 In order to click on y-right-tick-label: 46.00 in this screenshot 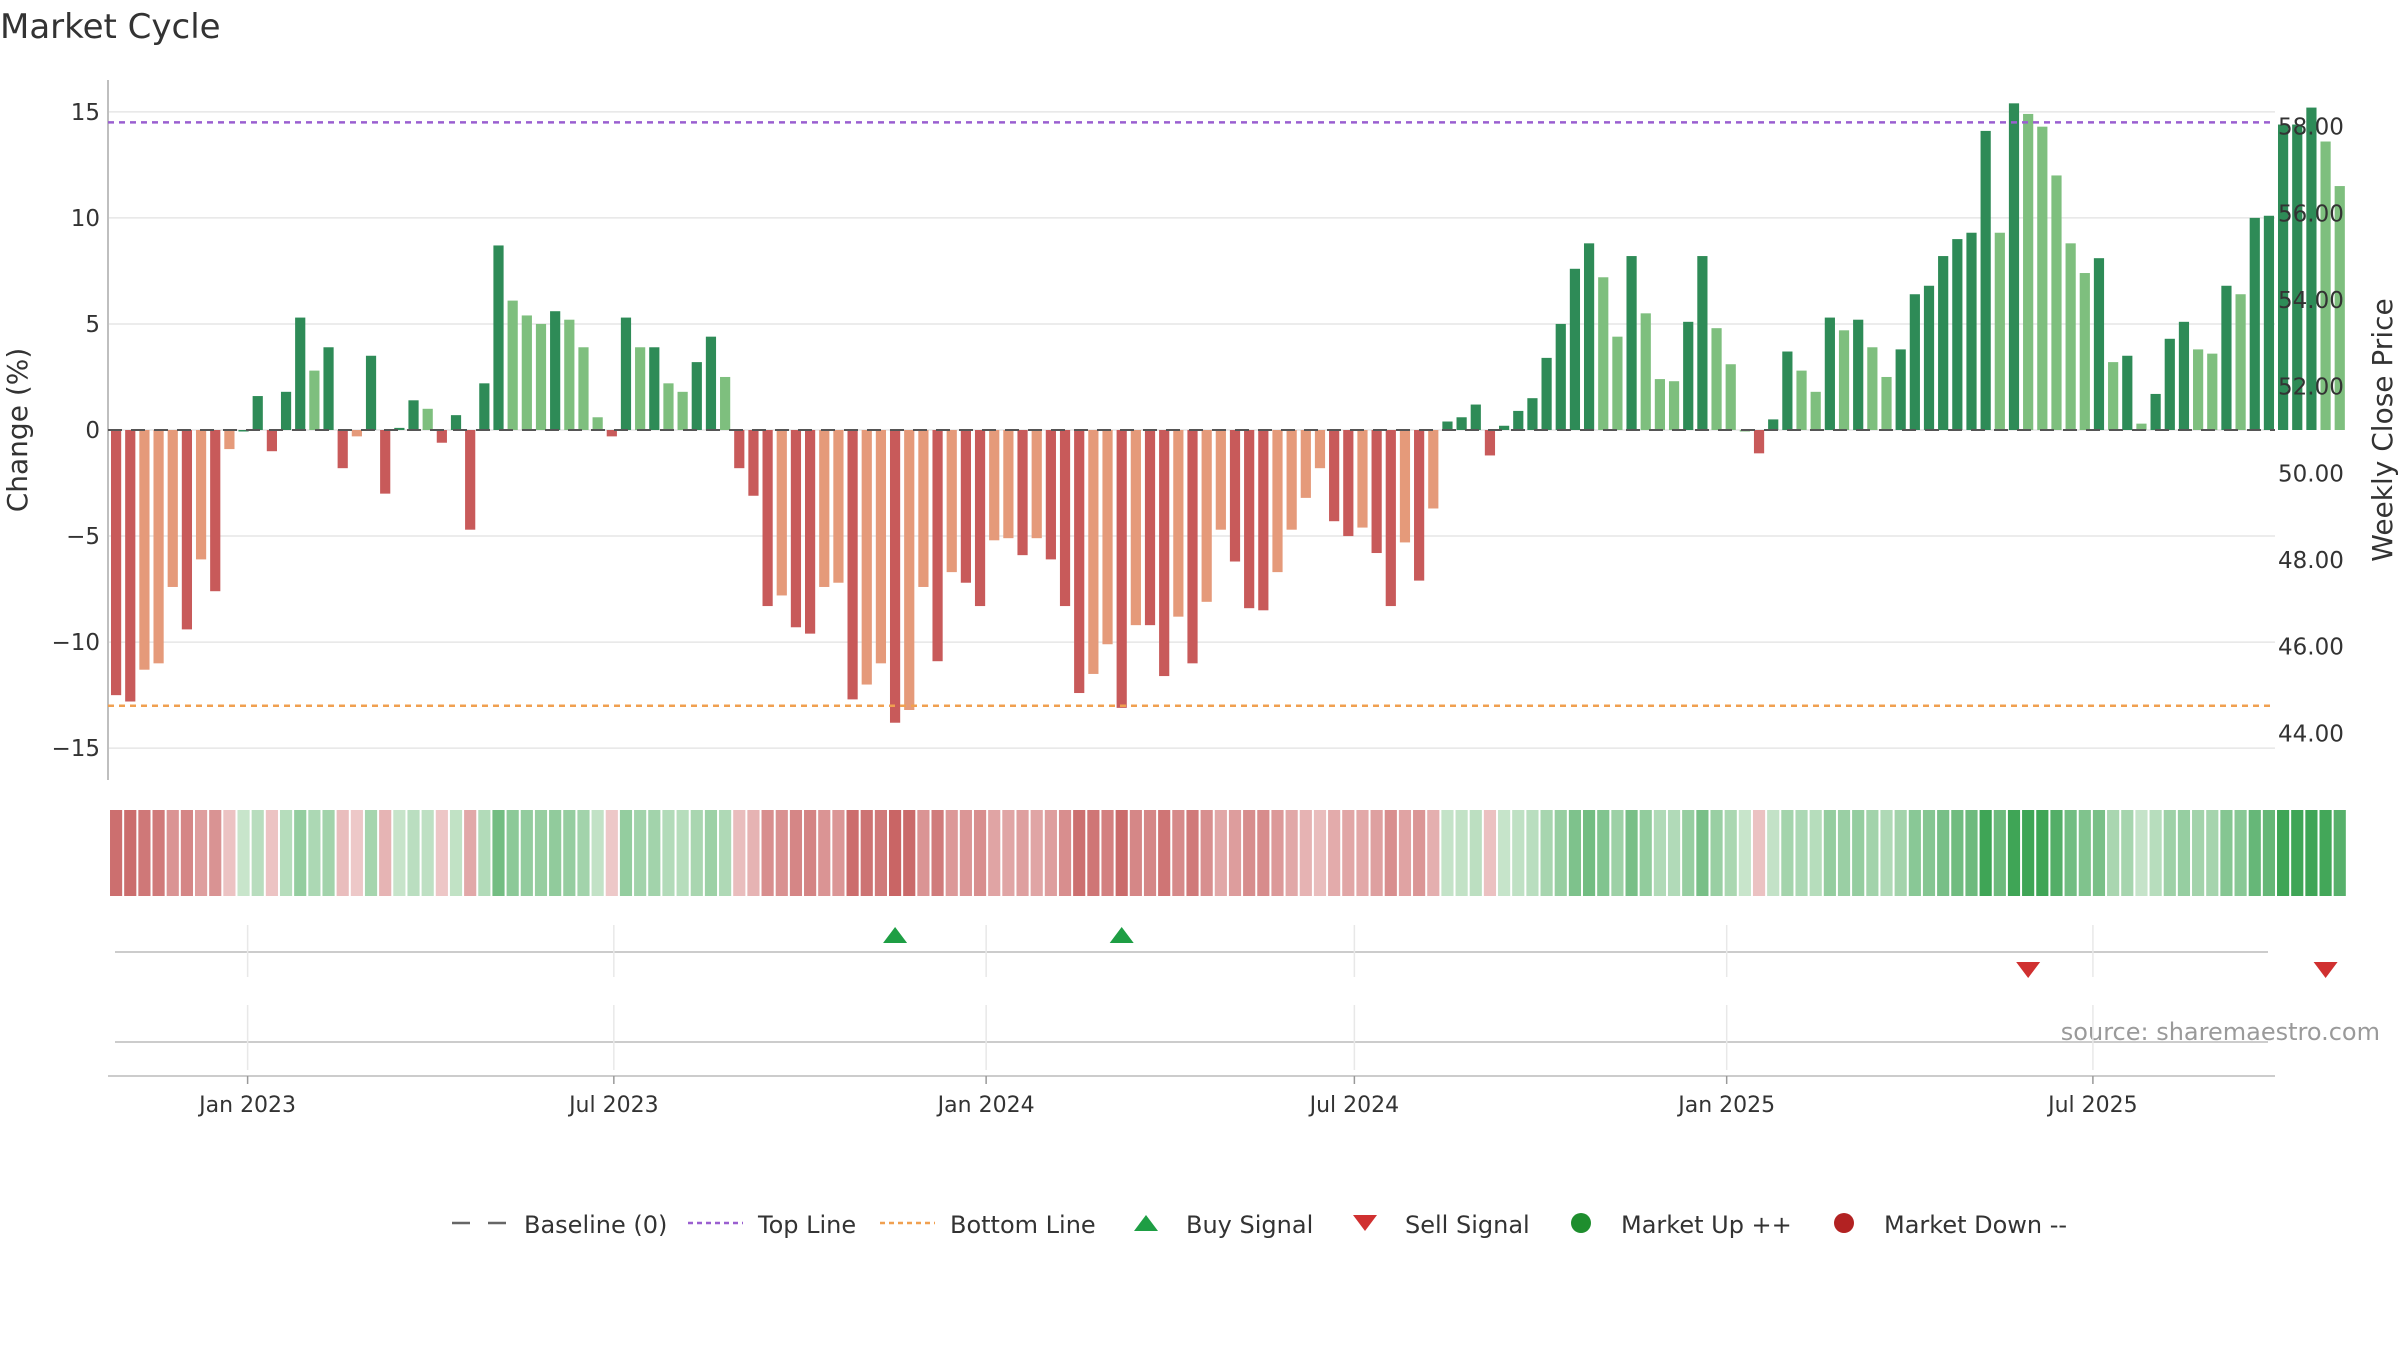, I will do `click(2311, 648)`.